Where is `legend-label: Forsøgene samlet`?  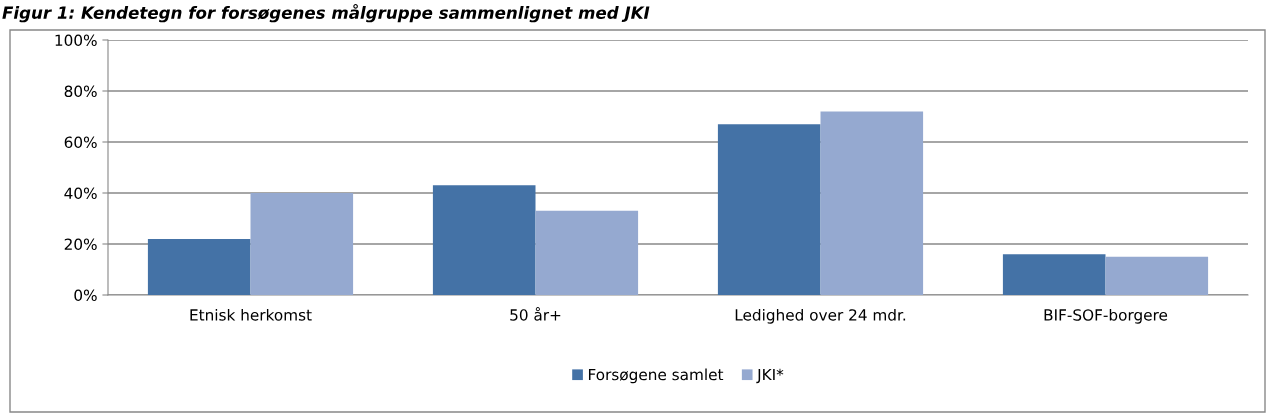
legend-label: Forsøgene samlet is located at coordinates (656, 376).